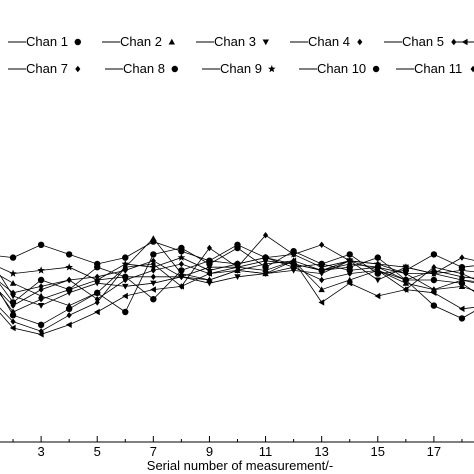 The height and width of the screenshot is (474, 474). What do you see at coordinates (326, 41) in the screenshot?
I see `legend-item: Chan 4` at bounding box center [326, 41].